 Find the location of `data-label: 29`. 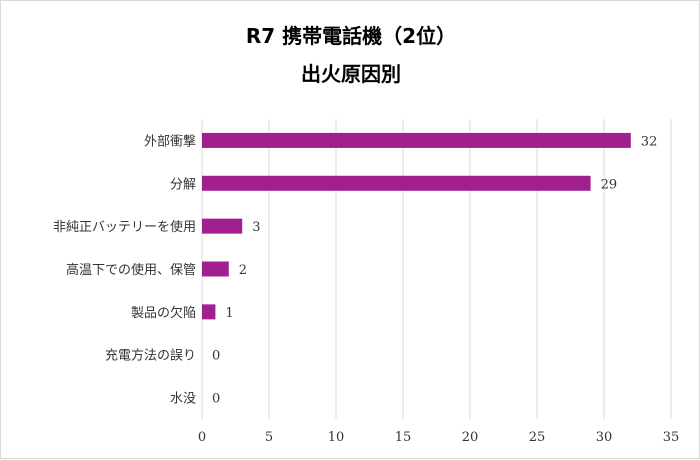

data-label: 29 is located at coordinates (609, 184).